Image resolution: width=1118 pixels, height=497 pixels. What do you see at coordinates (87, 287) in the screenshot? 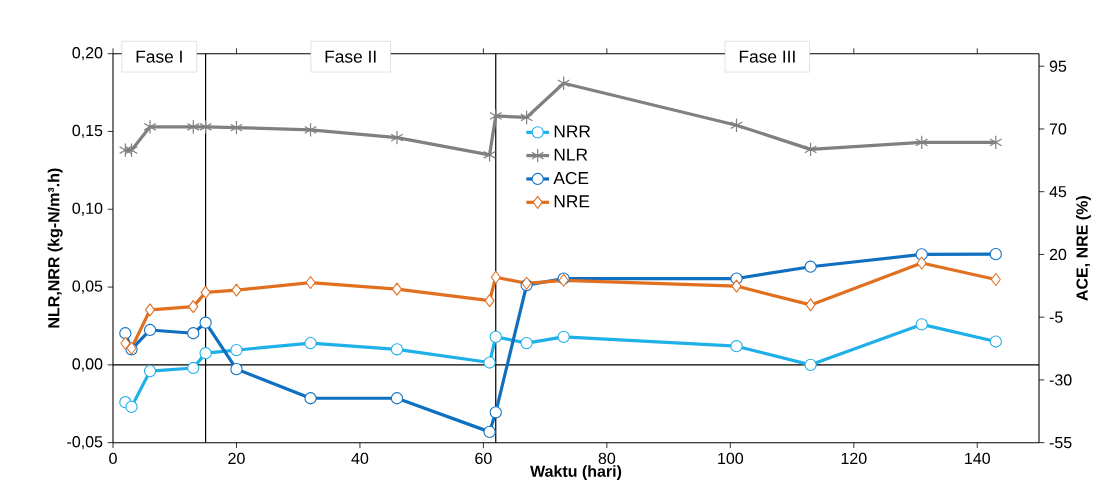
I see `y-tick-label: 0,05` at bounding box center [87, 287].